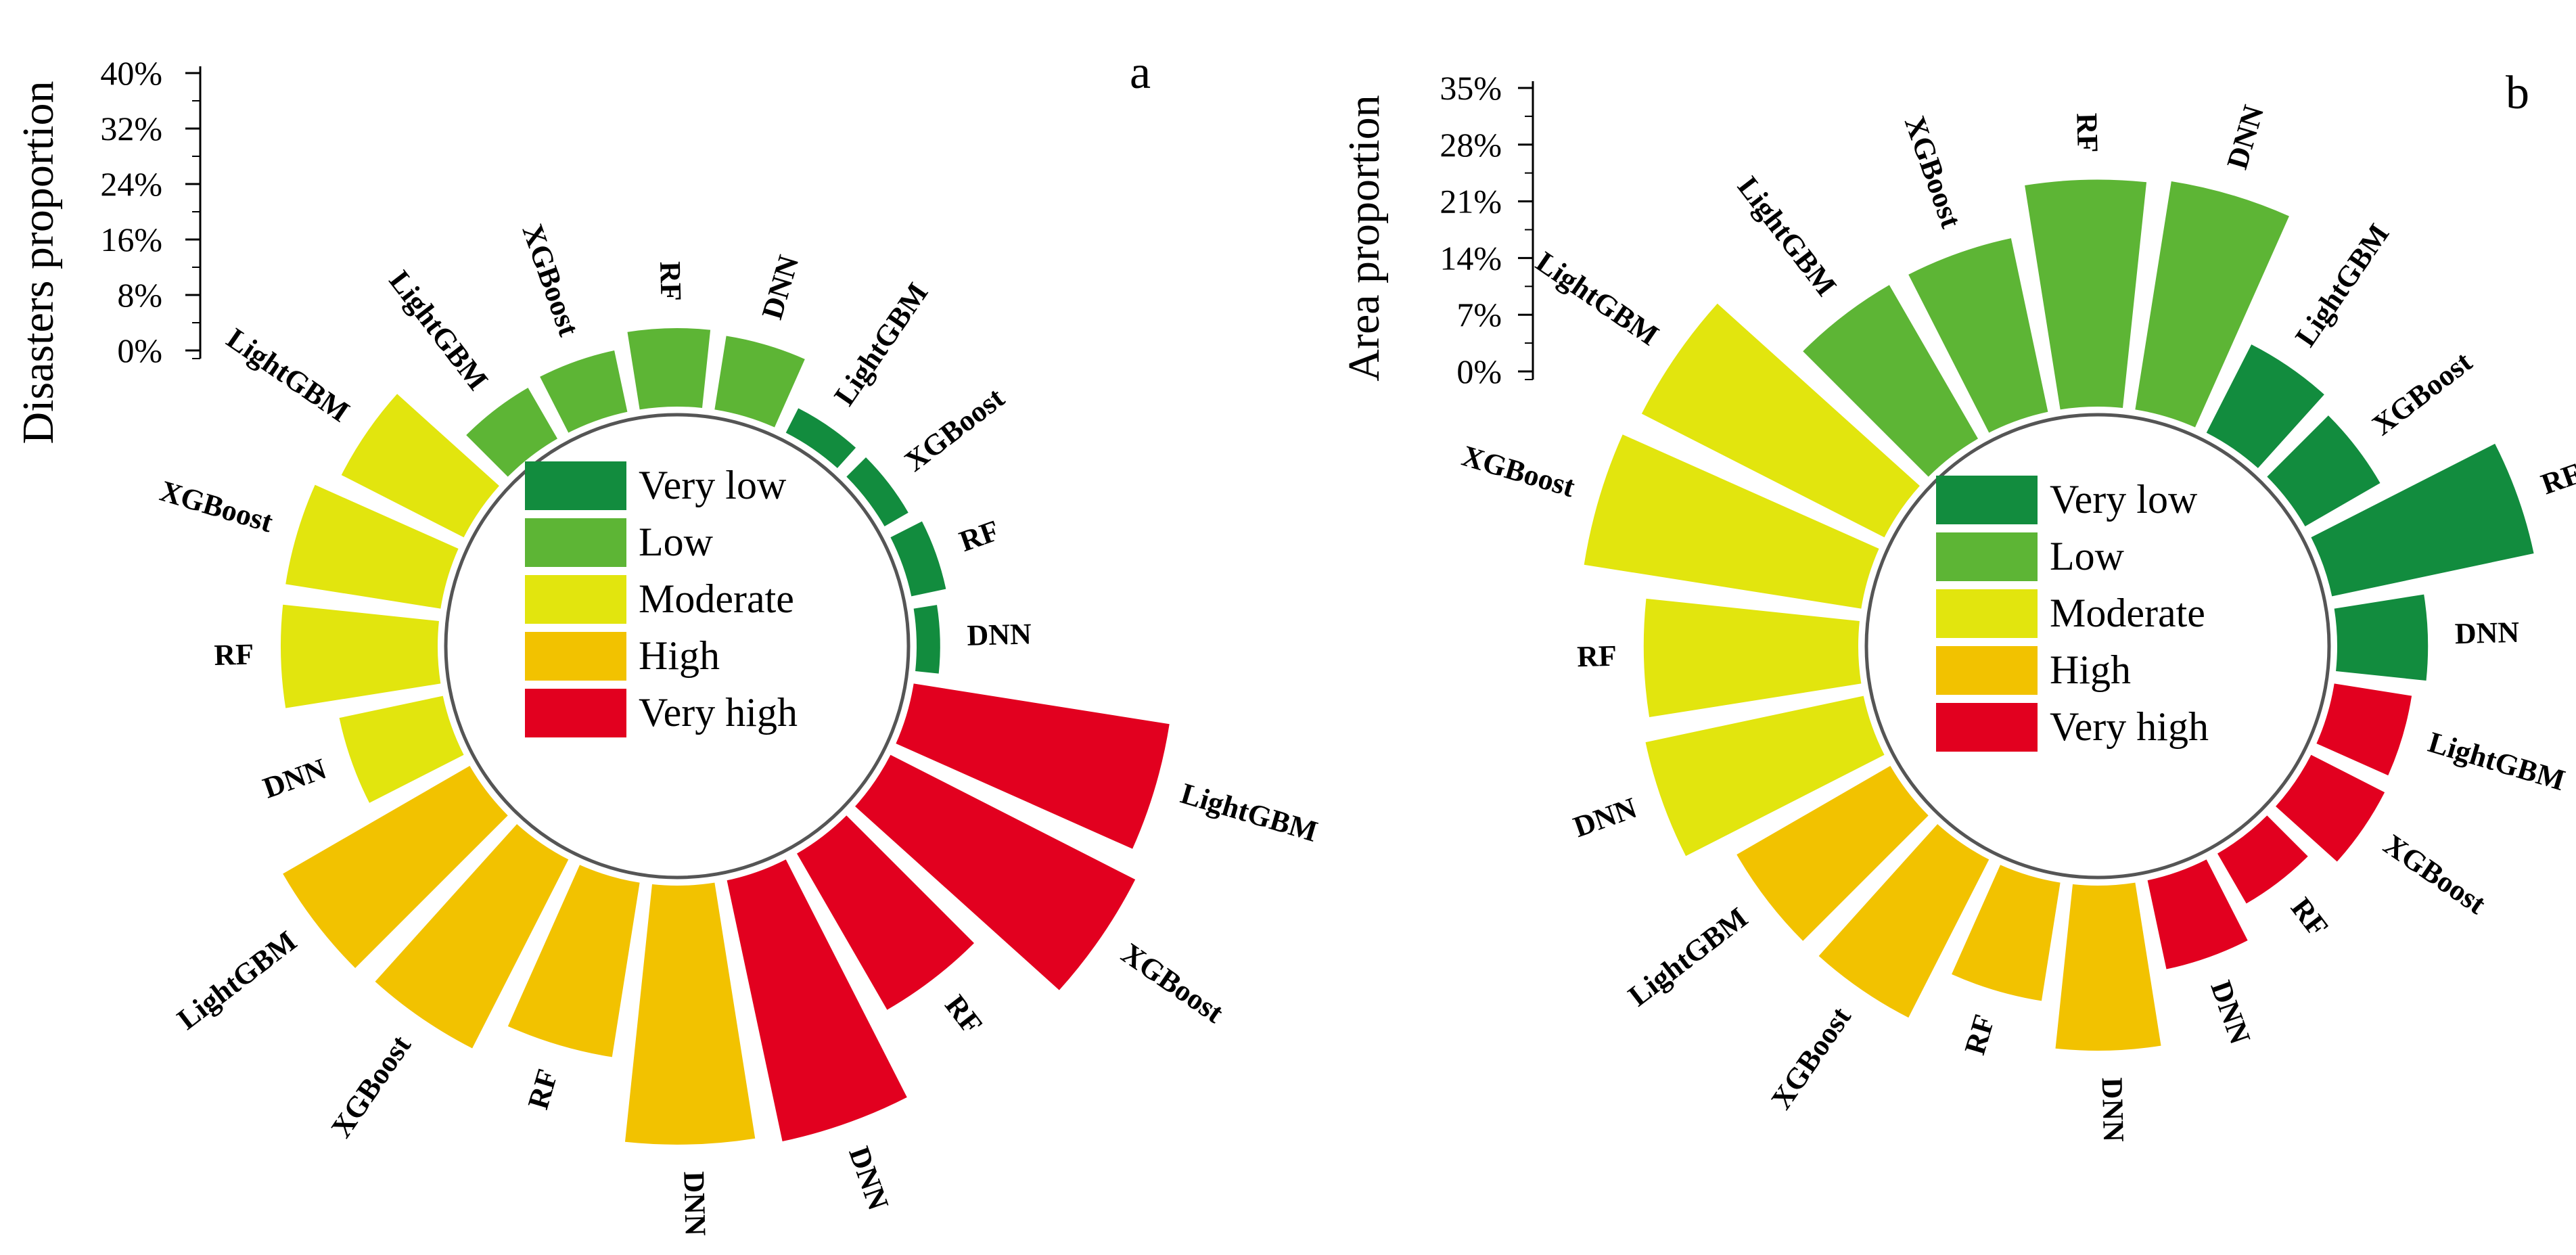 This screenshot has width=2576, height=1255. What do you see at coordinates (1479, 315) in the screenshot?
I see `y-tick-label: 7%` at bounding box center [1479, 315].